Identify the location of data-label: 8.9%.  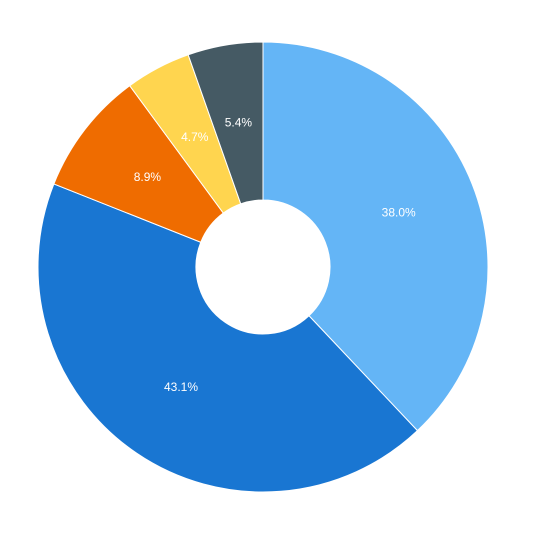
(148, 177).